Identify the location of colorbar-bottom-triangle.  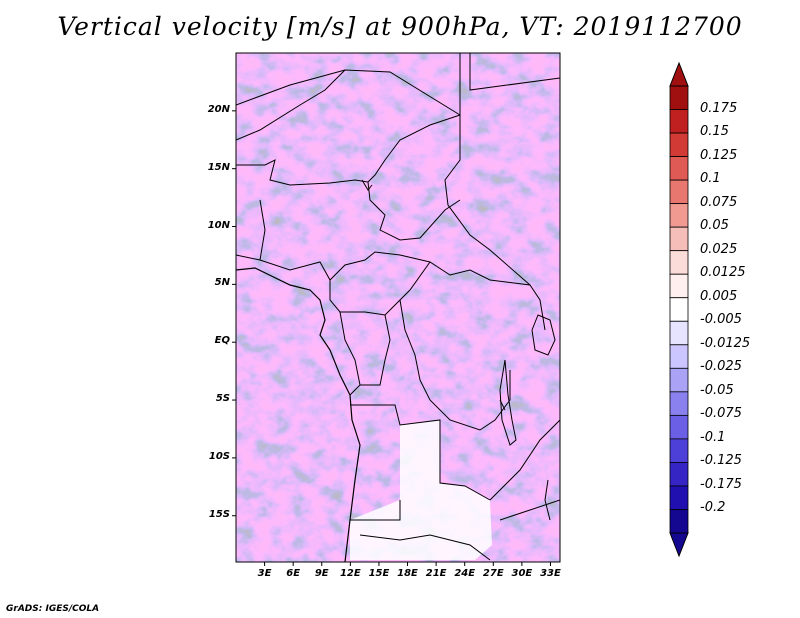
(679, 545).